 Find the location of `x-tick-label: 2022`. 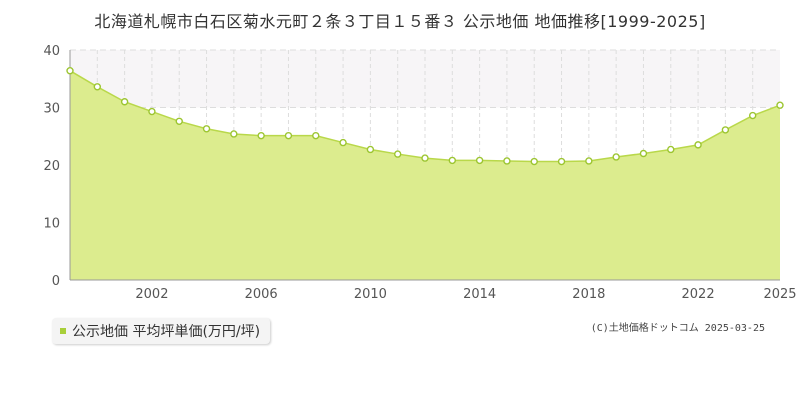

x-tick-label: 2022 is located at coordinates (698, 294).